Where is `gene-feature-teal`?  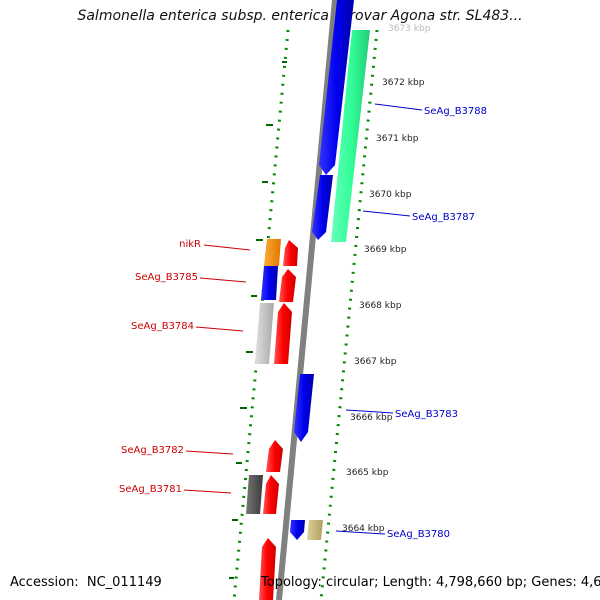
gene-feature-teal is located at coordinates (350, 136).